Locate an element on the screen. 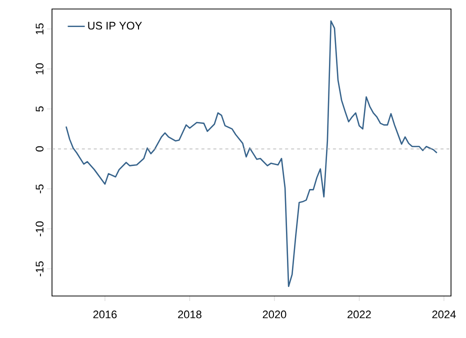  y-tick-label: 15 is located at coordinates (40, 28).